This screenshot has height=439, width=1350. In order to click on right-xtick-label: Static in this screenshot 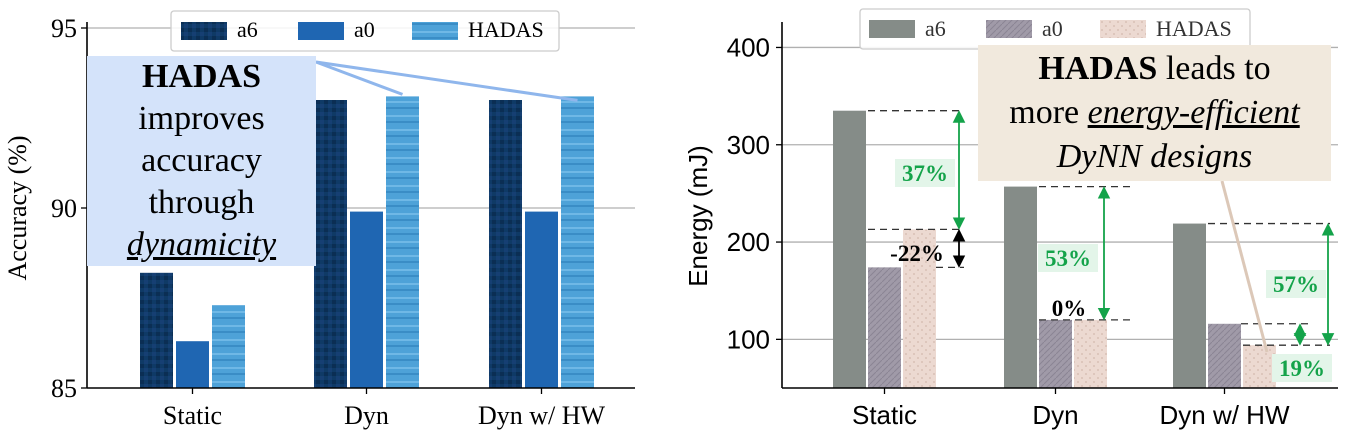, I will do `click(884, 415)`.